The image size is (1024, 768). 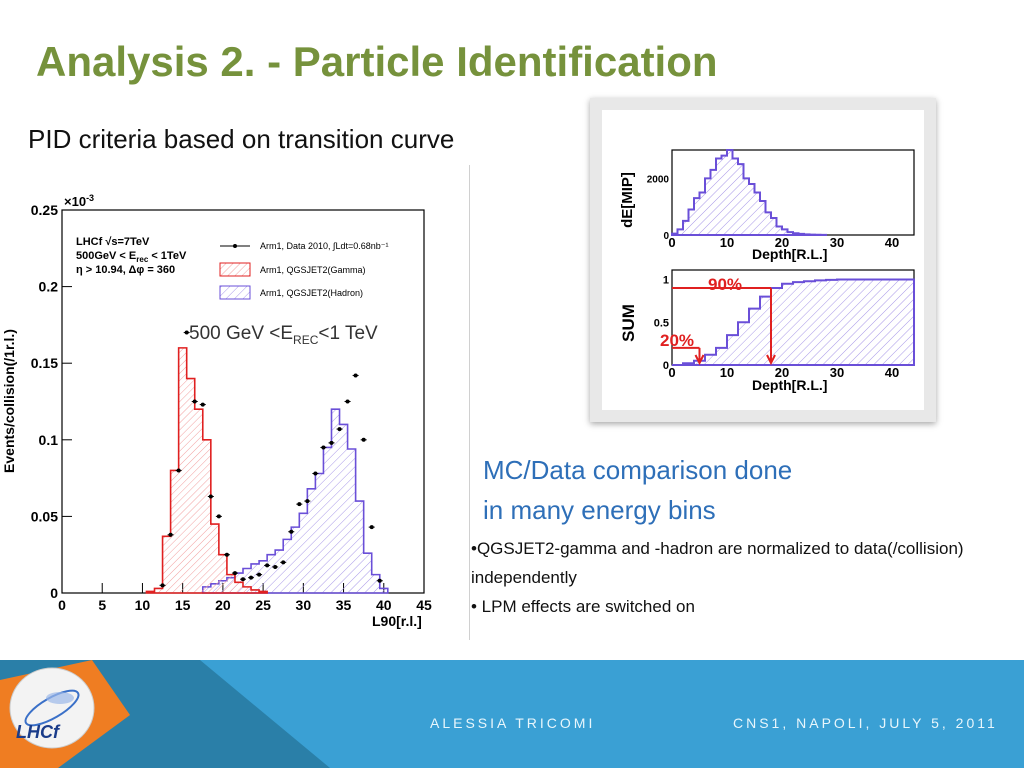 What do you see at coordinates (666, 366) in the screenshot?
I see `sum-y-tick-label: 0` at bounding box center [666, 366].